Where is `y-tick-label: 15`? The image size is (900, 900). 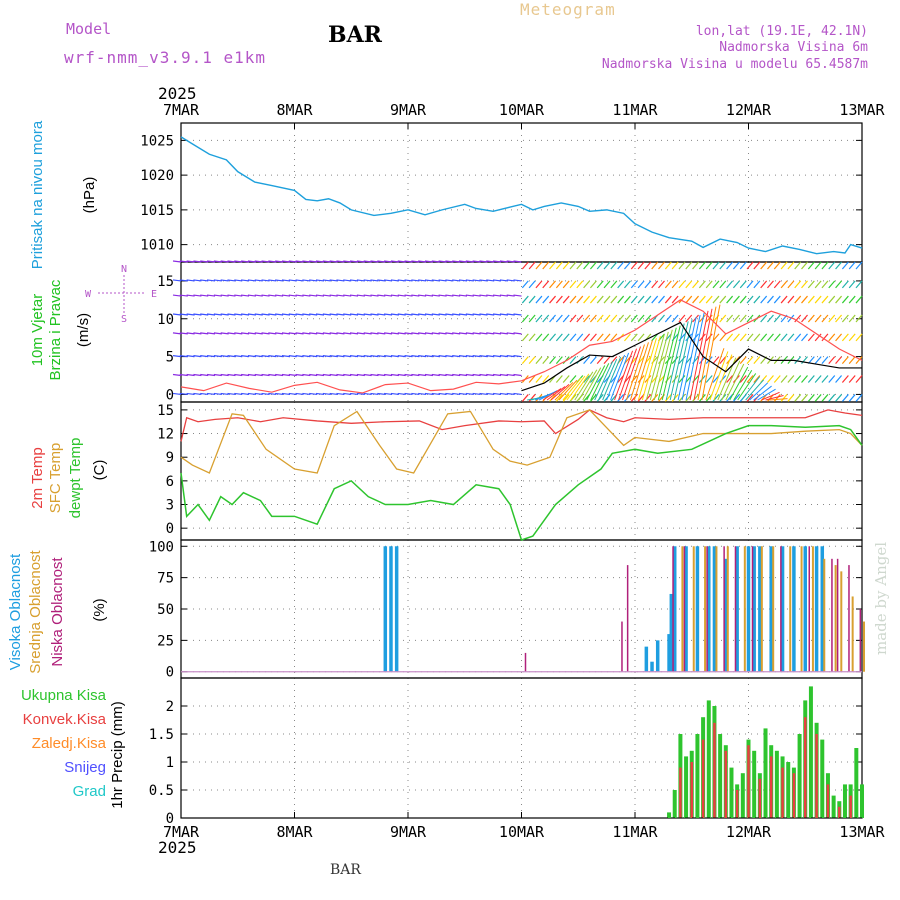 y-tick-label: 15 is located at coordinates (165, 282).